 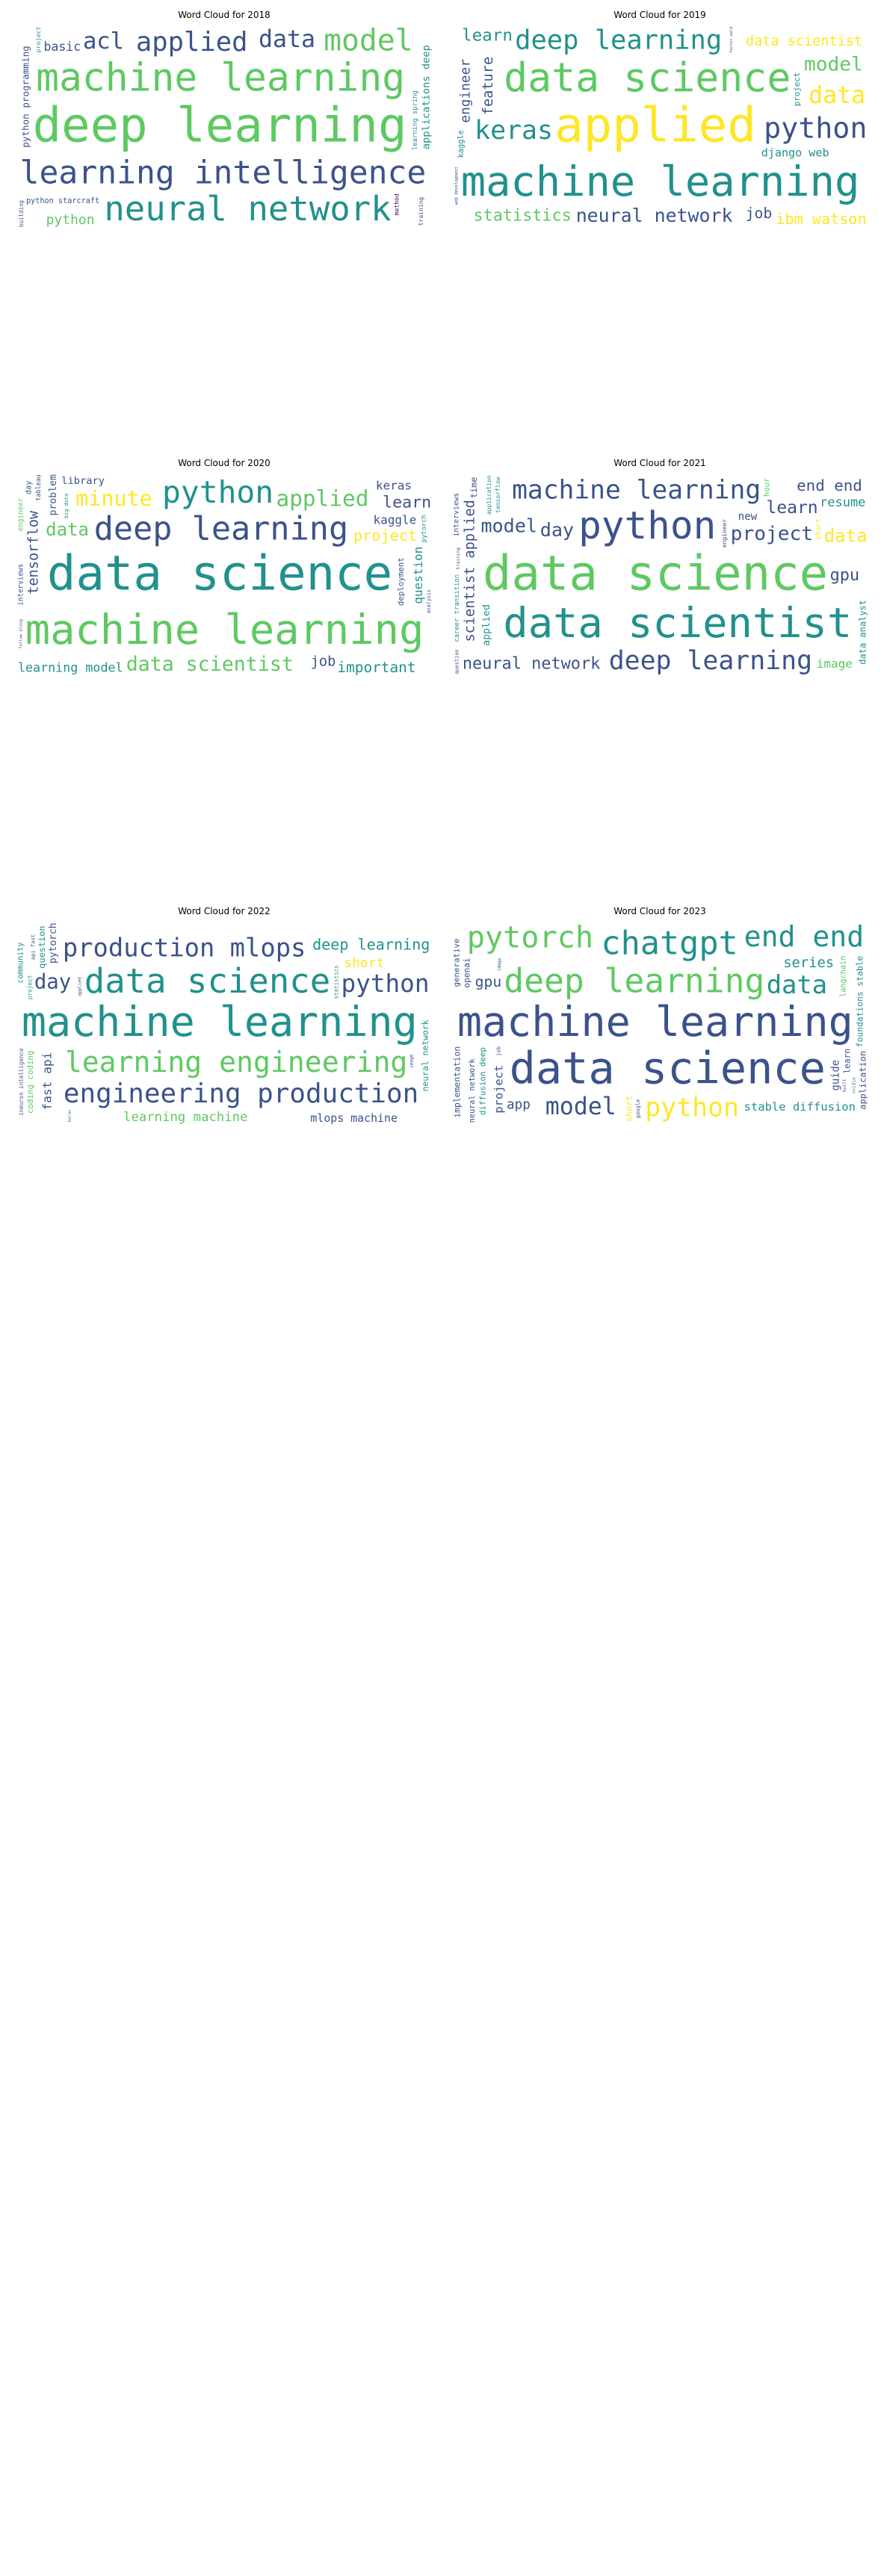 What do you see at coordinates (469, 571) in the screenshot?
I see `word-scientist-applied: scientist applied` at bounding box center [469, 571].